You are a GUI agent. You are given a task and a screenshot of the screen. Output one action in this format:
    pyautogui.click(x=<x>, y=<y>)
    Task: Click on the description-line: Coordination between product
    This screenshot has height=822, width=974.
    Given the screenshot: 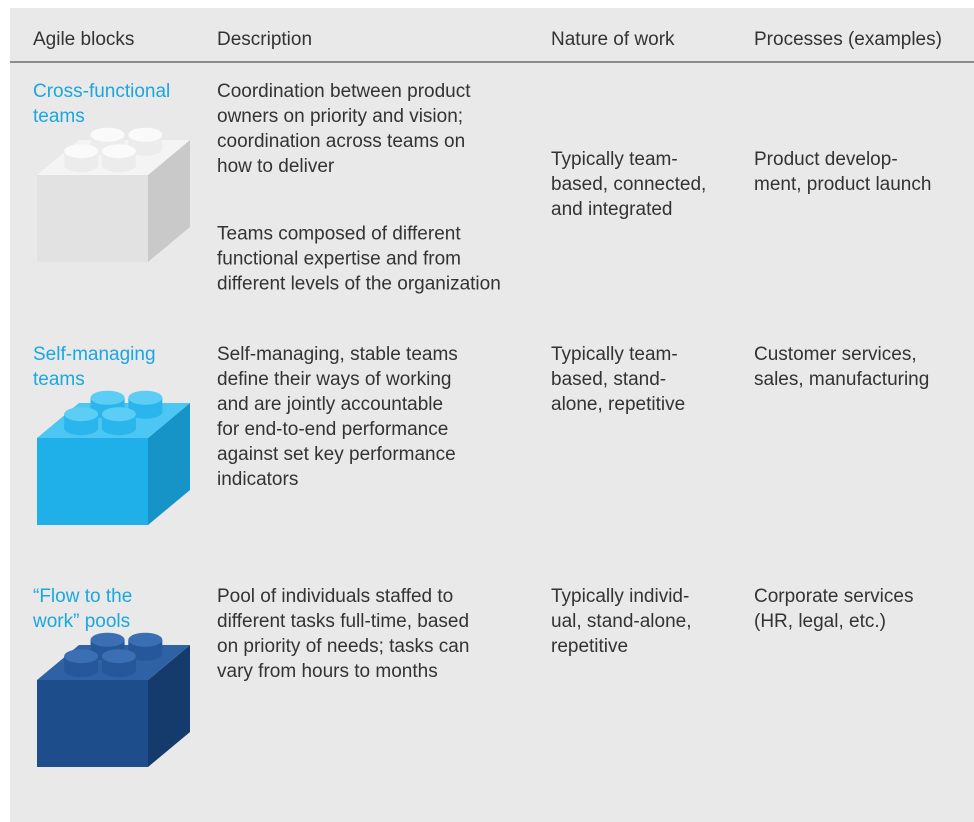 What is the action you would take?
    pyautogui.click(x=344, y=91)
    